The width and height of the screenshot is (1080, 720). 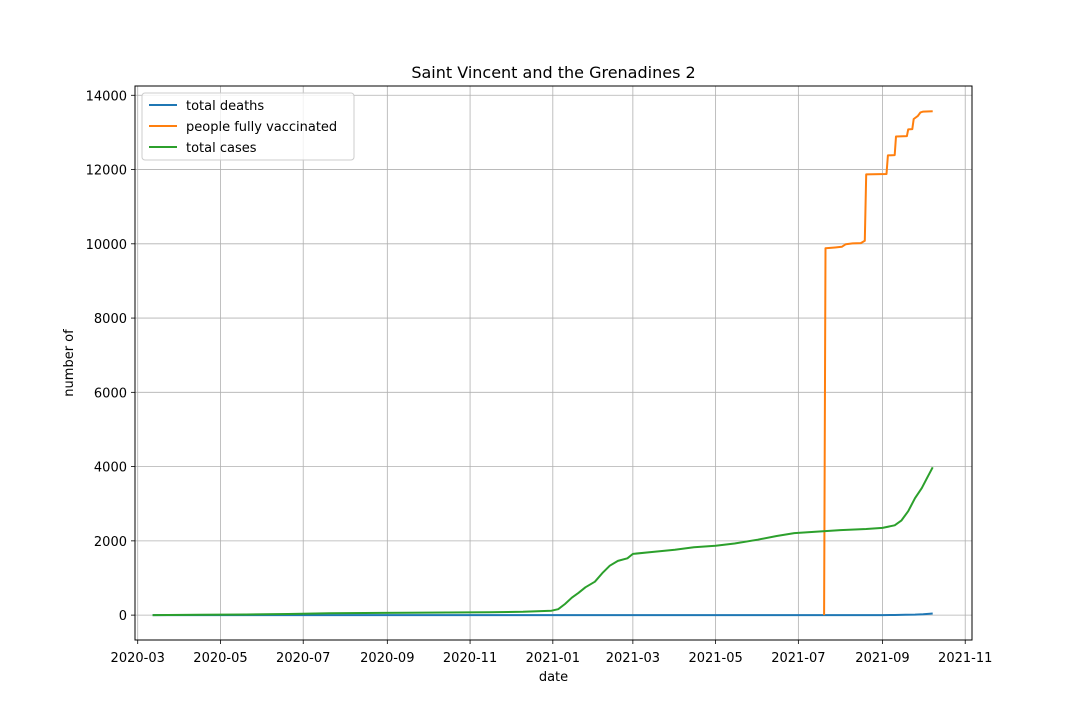 What do you see at coordinates (138, 658) in the screenshot?
I see `x-tick-label: 2020-03` at bounding box center [138, 658].